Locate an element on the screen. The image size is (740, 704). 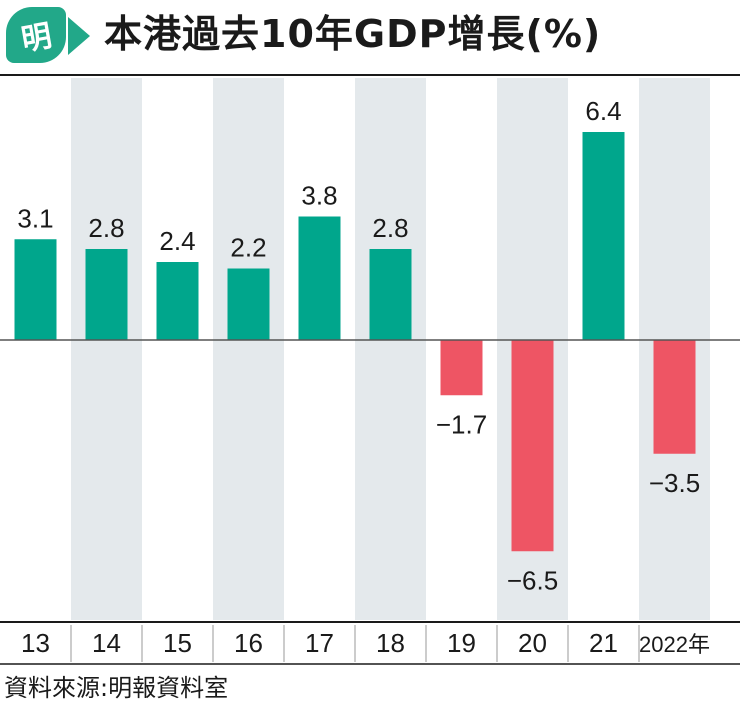
value-label-13: 3.1 is located at coordinates (35, 218).